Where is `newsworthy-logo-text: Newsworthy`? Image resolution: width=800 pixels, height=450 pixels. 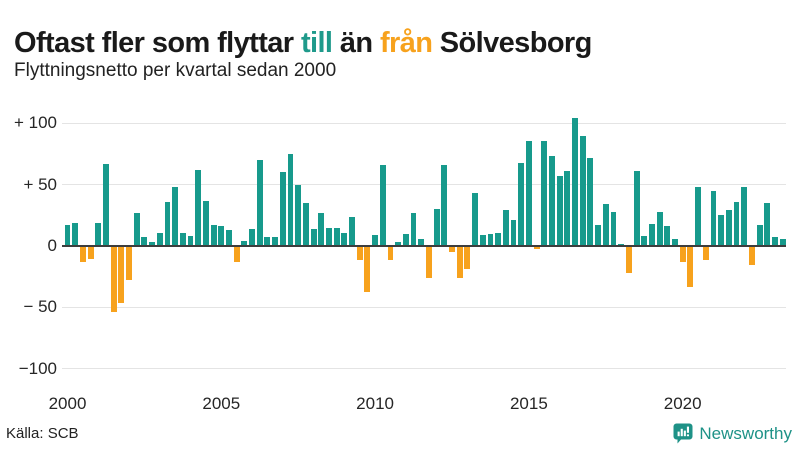
newsworthy-logo-text: Newsworthy is located at coordinates (745, 433).